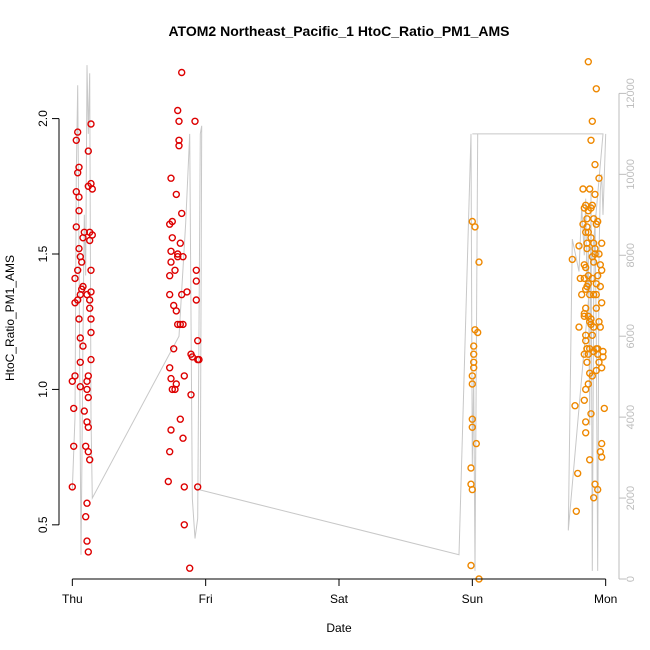  I want to click on y-tick-label: 2.0, so click(43, 118).